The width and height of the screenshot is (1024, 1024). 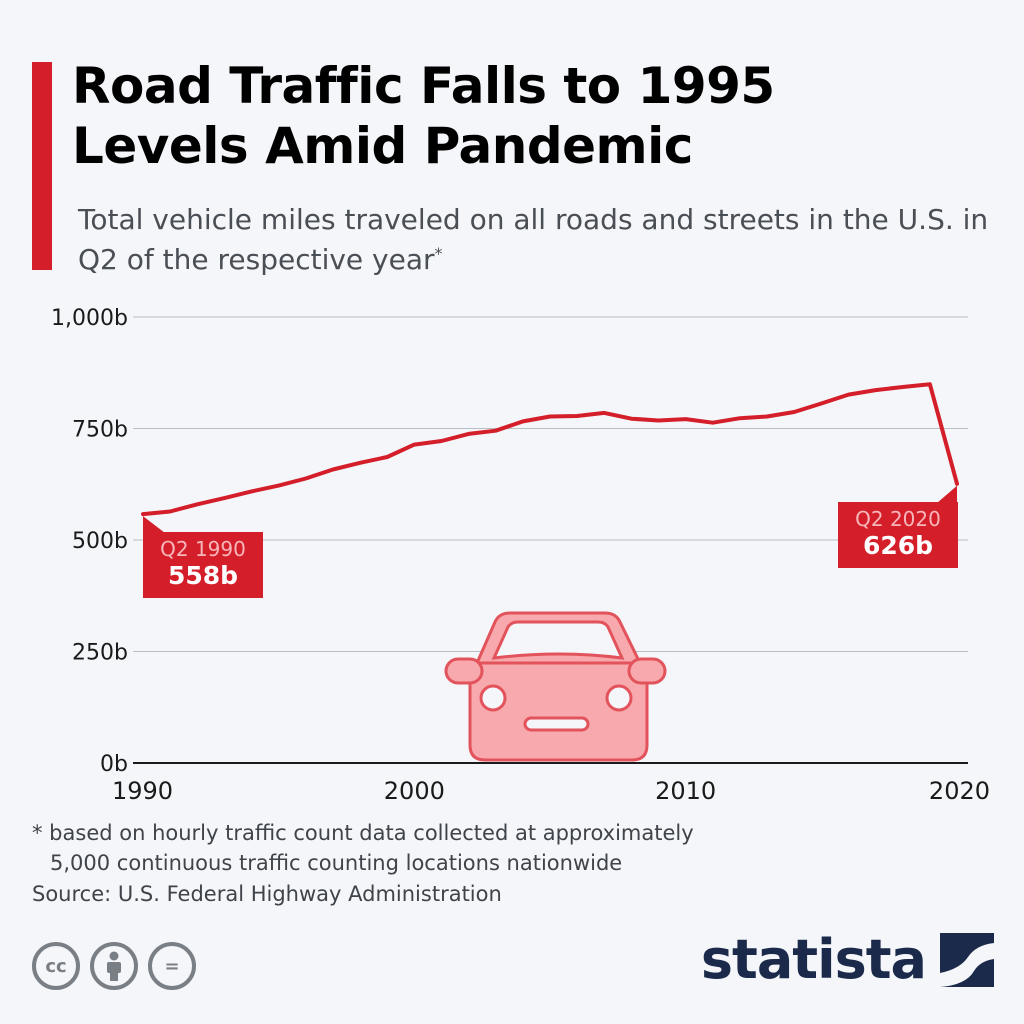 I want to click on car-windshield, so click(x=558, y=640).